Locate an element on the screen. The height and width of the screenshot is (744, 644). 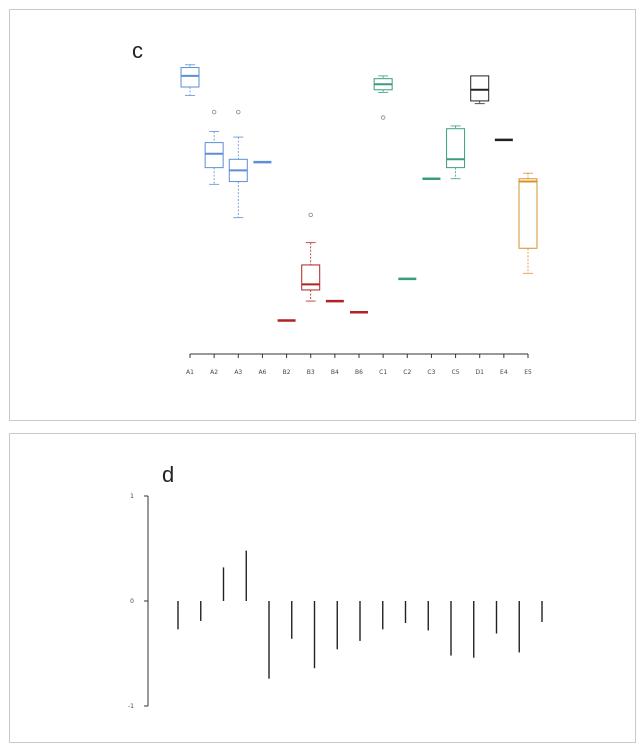
panel-c-letter: c is located at coordinates (137, 50).